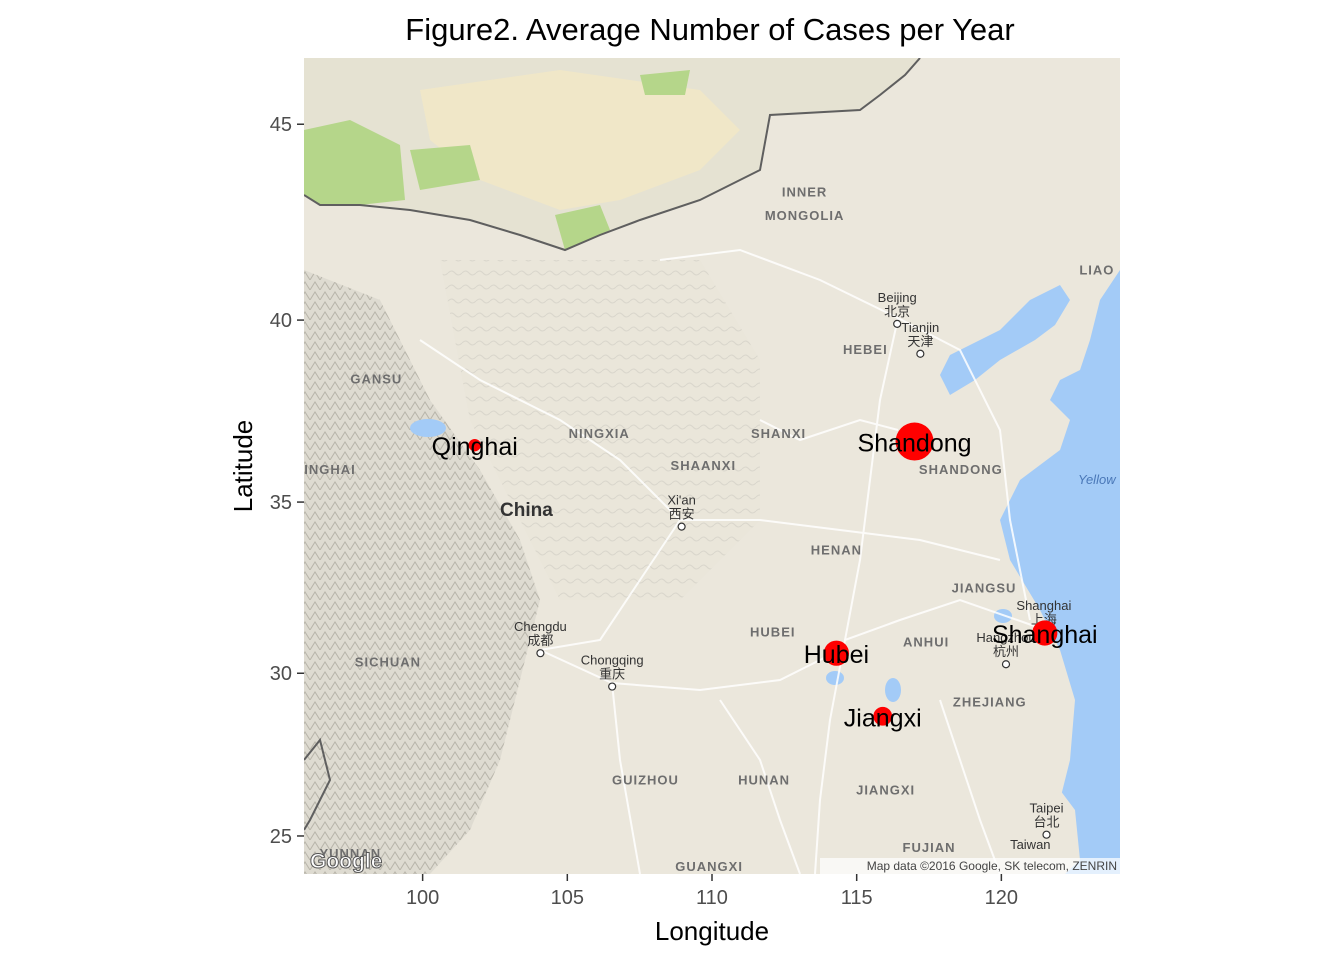  I want to click on x-tick-label: 120, so click(1001, 898).